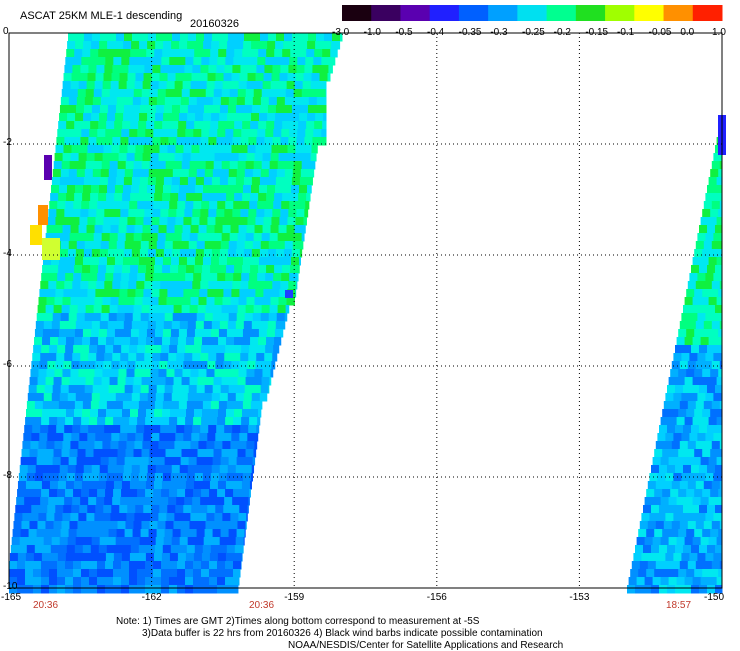 The height and width of the screenshot is (651, 740). I want to click on latitude-tick-label: 0, so click(6, 31).